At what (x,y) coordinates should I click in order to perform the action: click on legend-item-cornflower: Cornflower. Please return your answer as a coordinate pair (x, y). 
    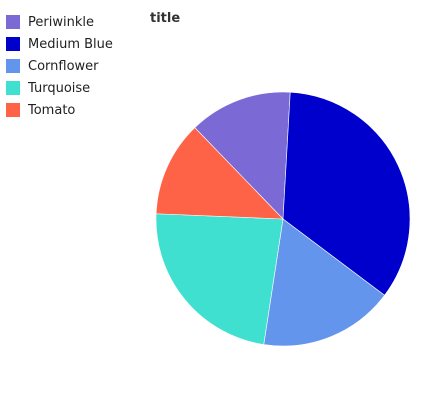
    Looking at the image, I should click on (59, 66).